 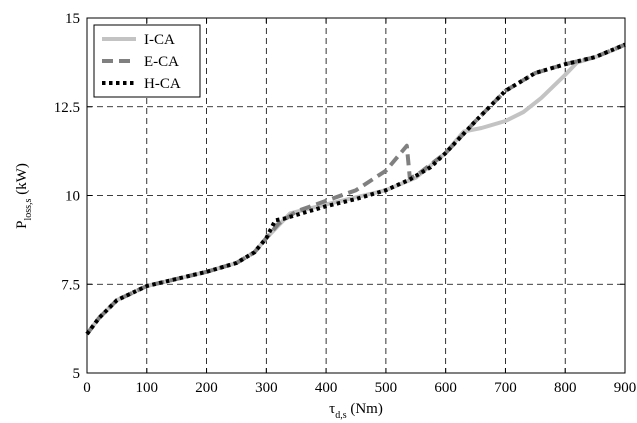 I want to click on y-tick-labels: 5 7.5 10 12.5 15, so click(x=67, y=196).